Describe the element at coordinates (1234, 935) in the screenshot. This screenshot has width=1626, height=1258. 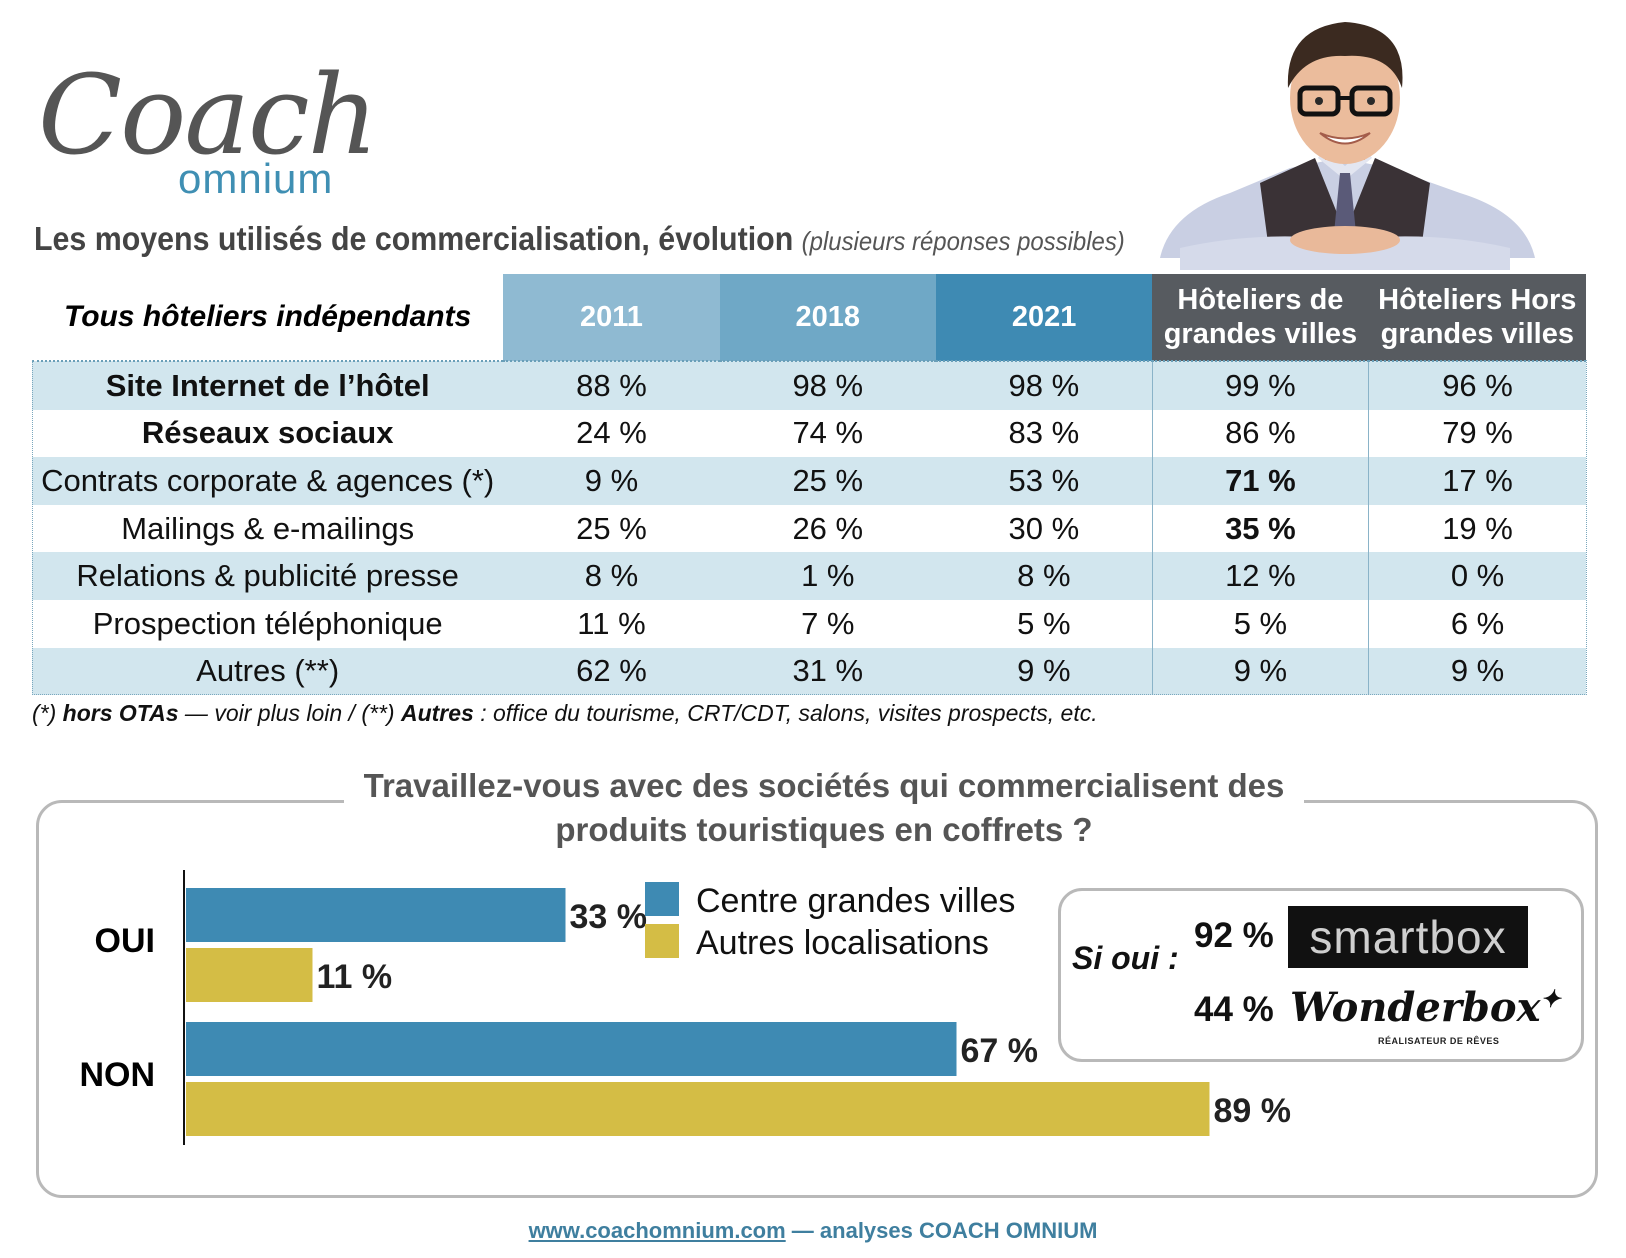
I see `smartbox-percentage: 92 %` at that location.